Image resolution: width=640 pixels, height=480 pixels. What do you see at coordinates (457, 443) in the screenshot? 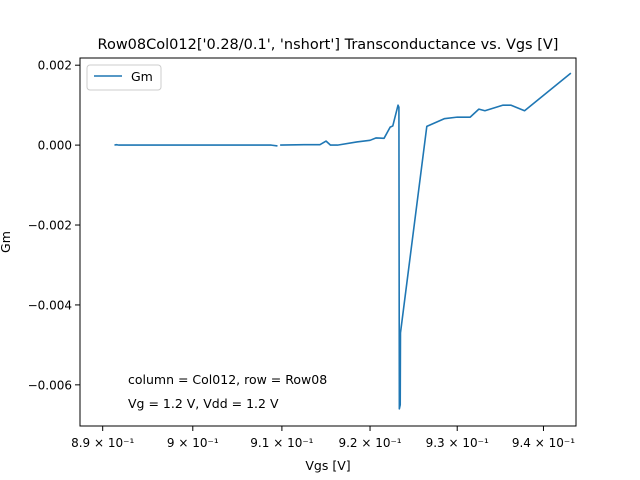
I see `x-tick-label: 9.3 × 10⁻¹` at bounding box center [457, 443].